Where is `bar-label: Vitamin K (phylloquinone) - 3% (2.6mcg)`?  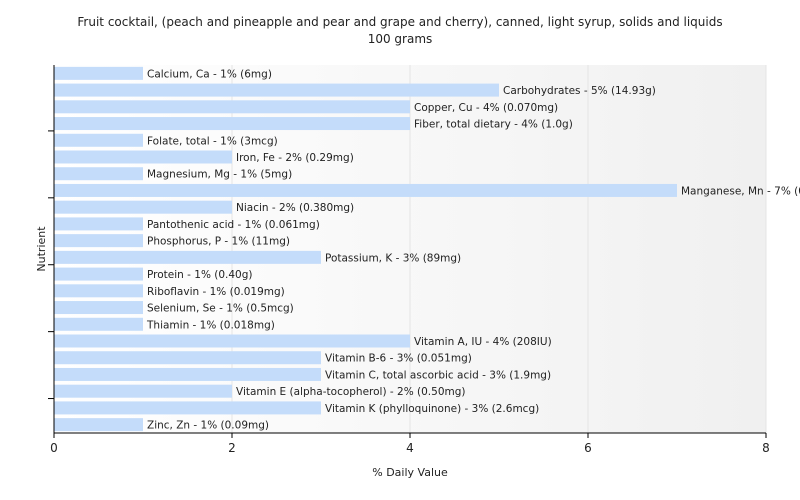 bar-label: Vitamin K (phylloquinone) - 3% (2.6mcg) is located at coordinates (432, 409).